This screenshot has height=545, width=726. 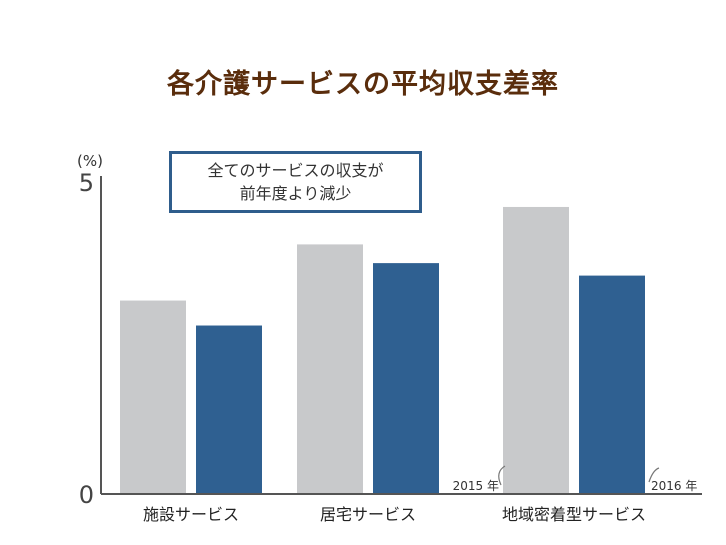 What do you see at coordinates (295, 182) in the screenshot?
I see `annotation-box: 全てのサービスの収支が 前年度より減少` at bounding box center [295, 182].